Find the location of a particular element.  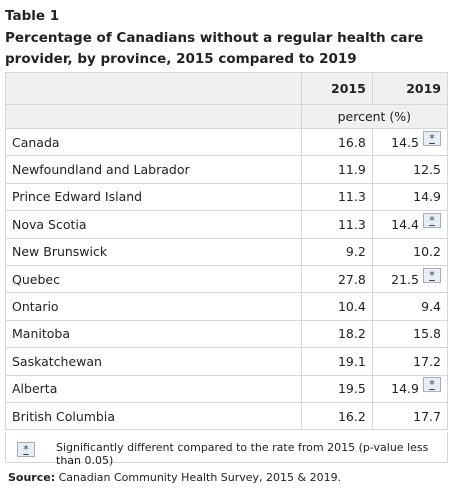

row-name: Quebec is located at coordinates (153, 279).